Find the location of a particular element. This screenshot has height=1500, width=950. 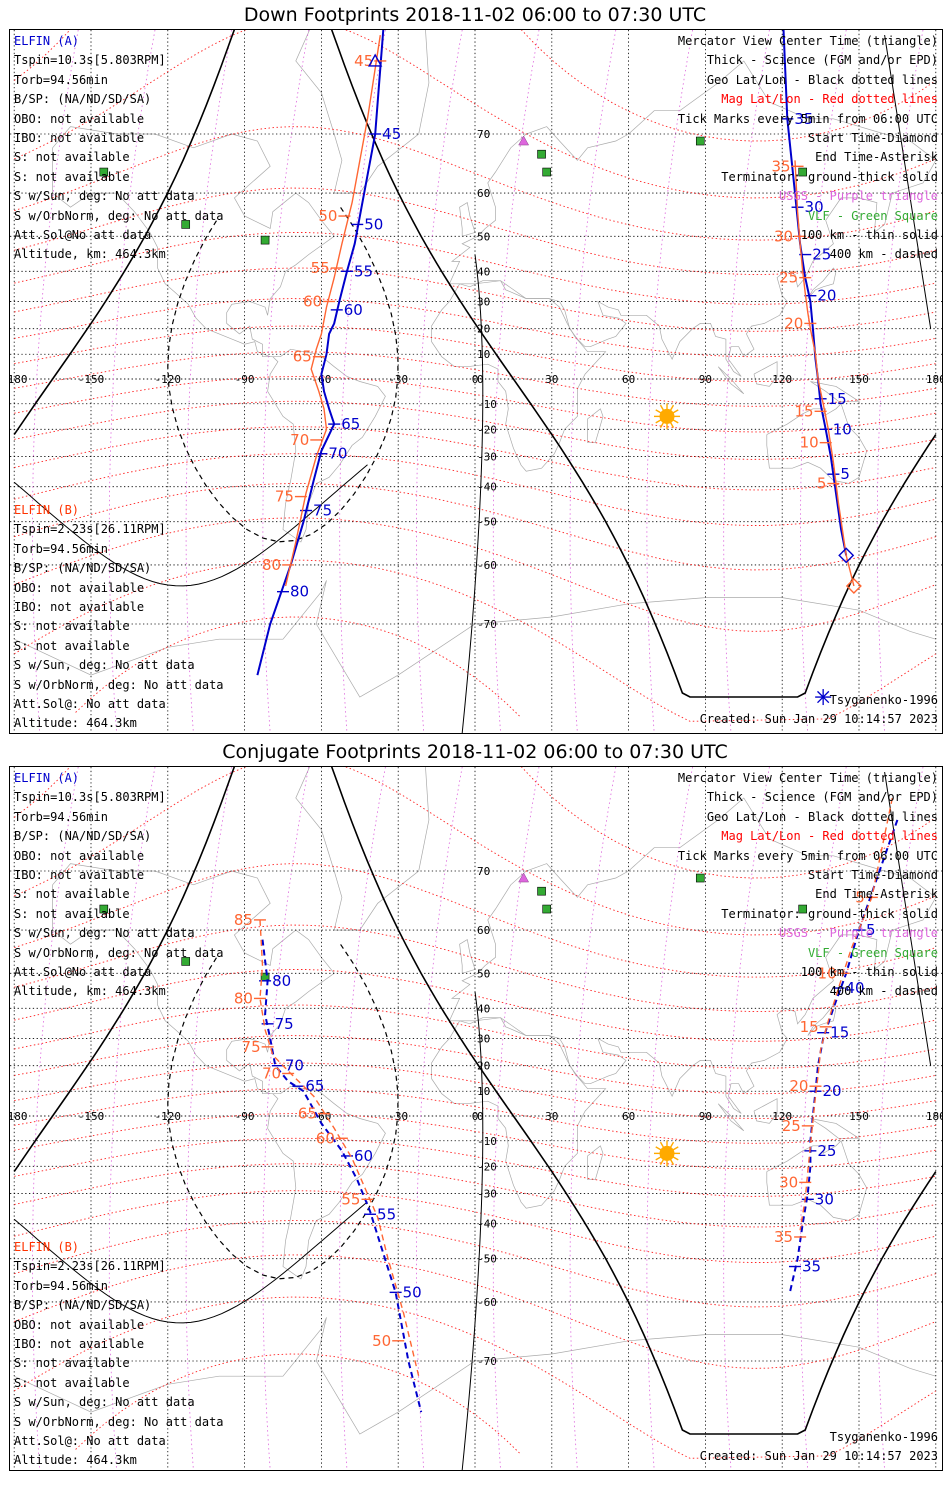

time-tick-label: 15 is located at coordinates (839, 1033).